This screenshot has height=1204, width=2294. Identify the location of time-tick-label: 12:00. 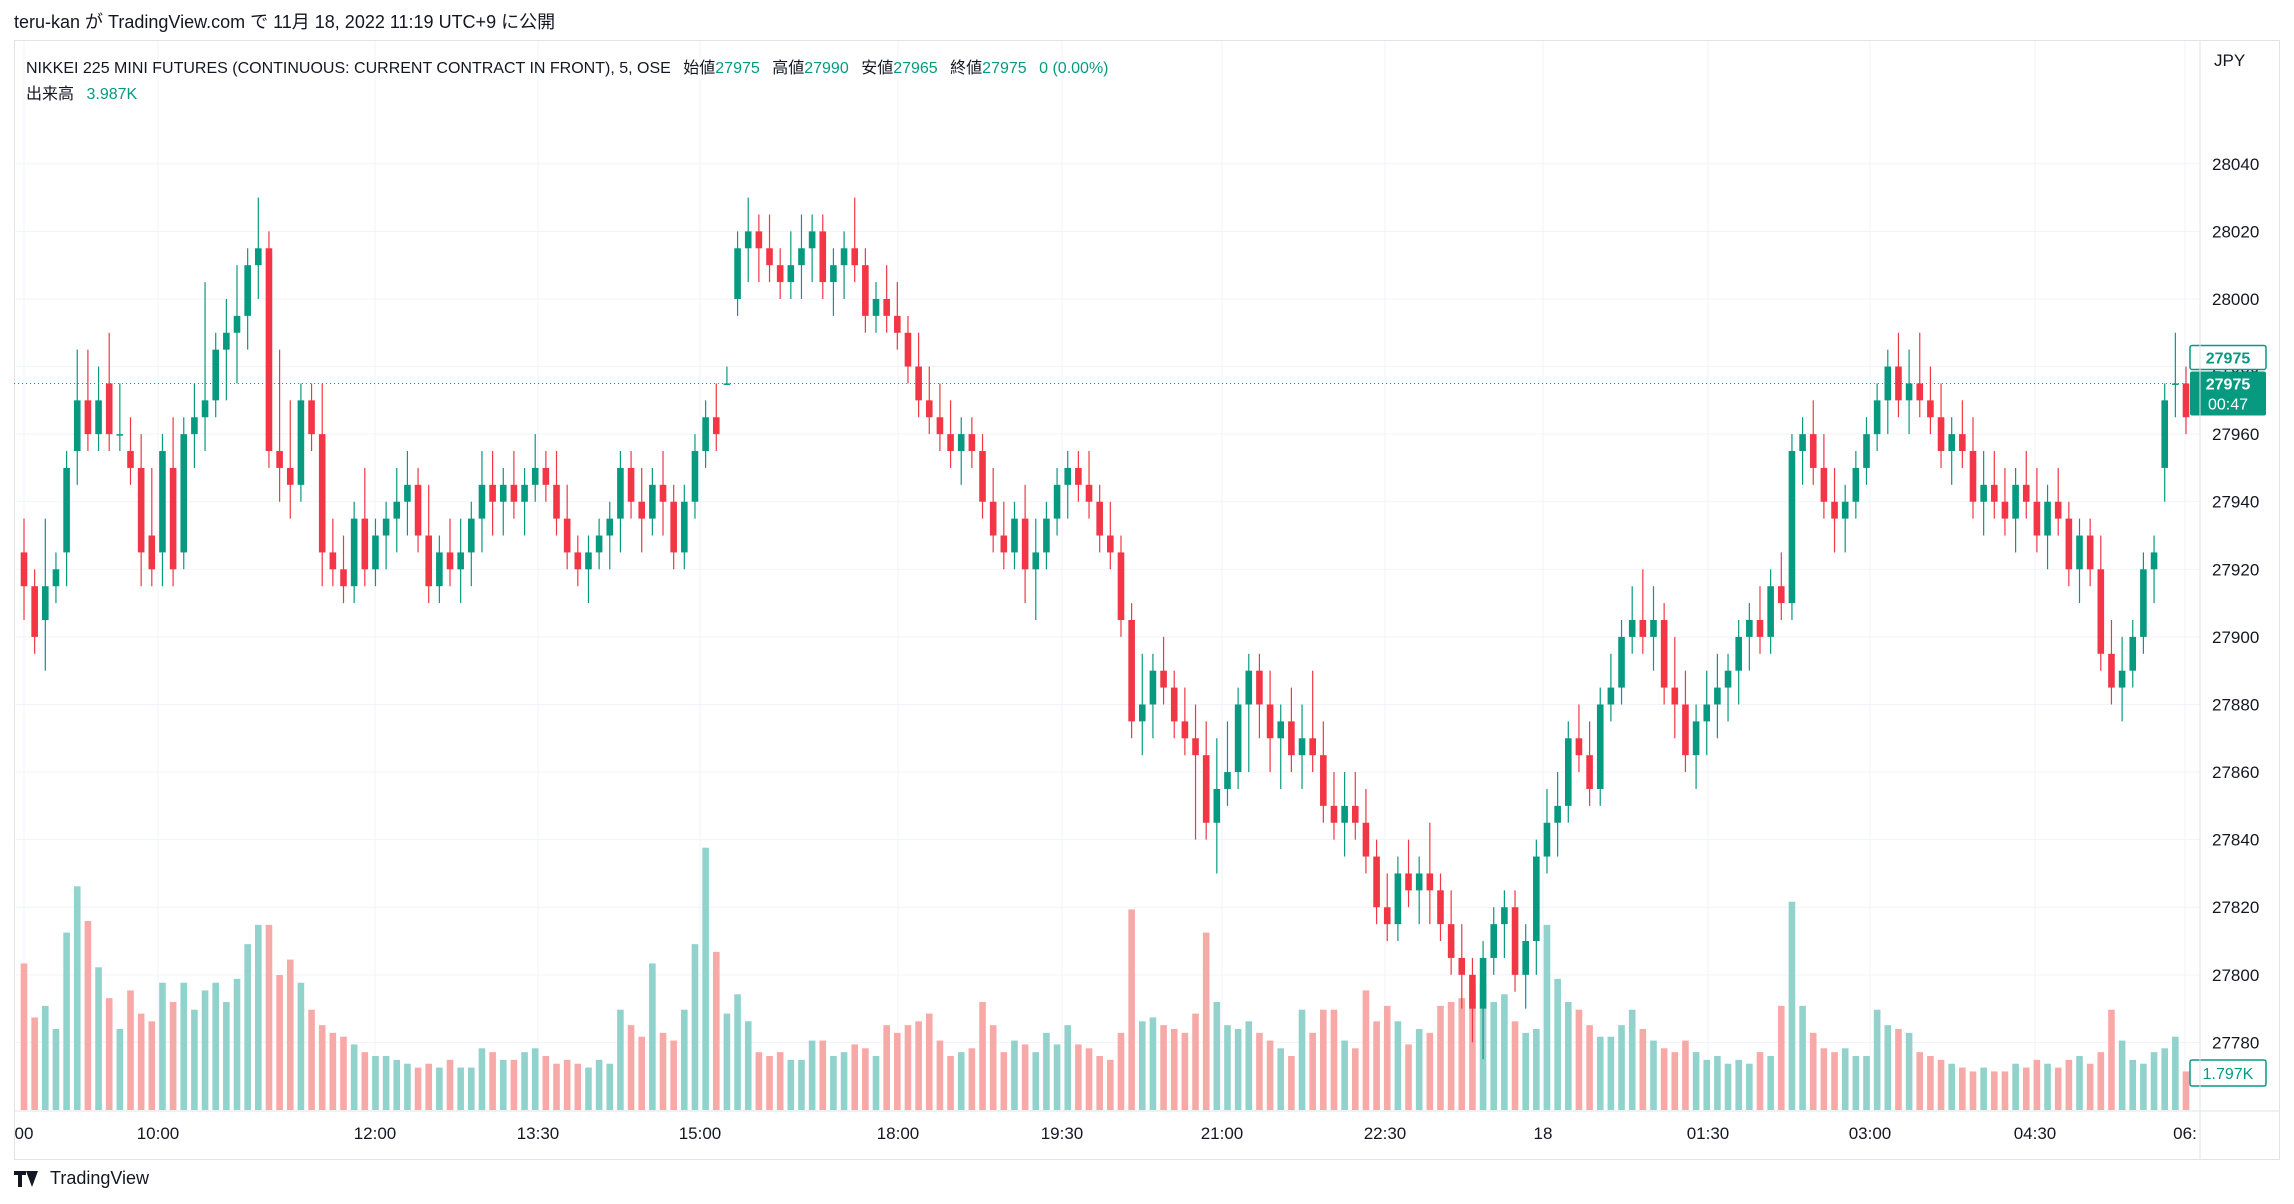
(375, 1133).